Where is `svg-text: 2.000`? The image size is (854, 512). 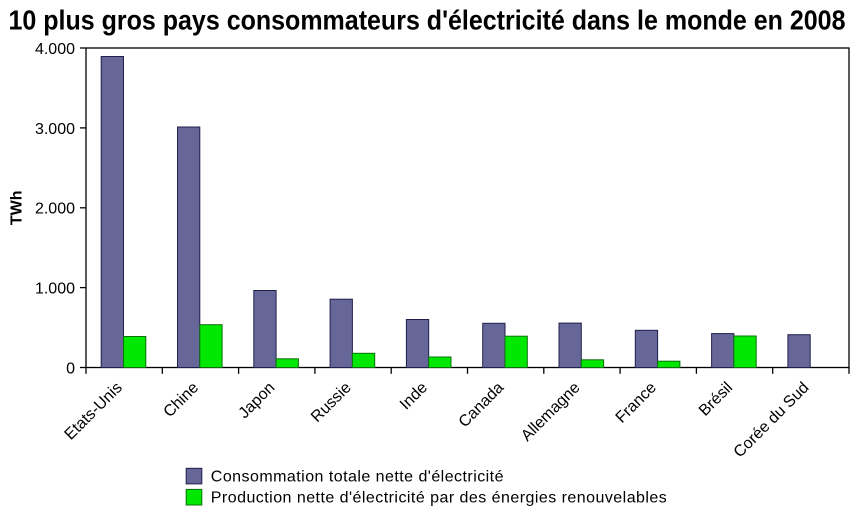 svg-text: 2.000 is located at coordinates (55, 209).